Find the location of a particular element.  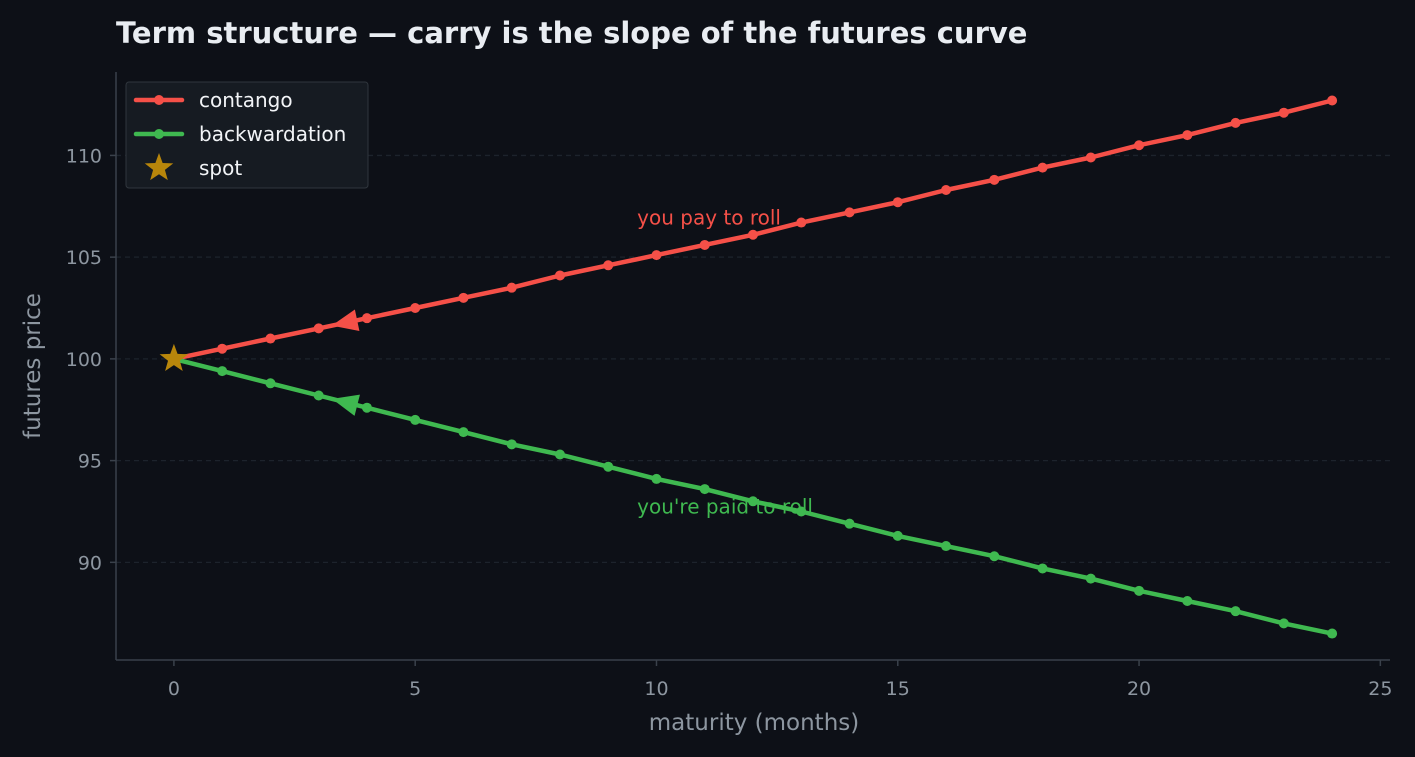

y-tick-label-100: 100 is located at coordinates (84, 360).